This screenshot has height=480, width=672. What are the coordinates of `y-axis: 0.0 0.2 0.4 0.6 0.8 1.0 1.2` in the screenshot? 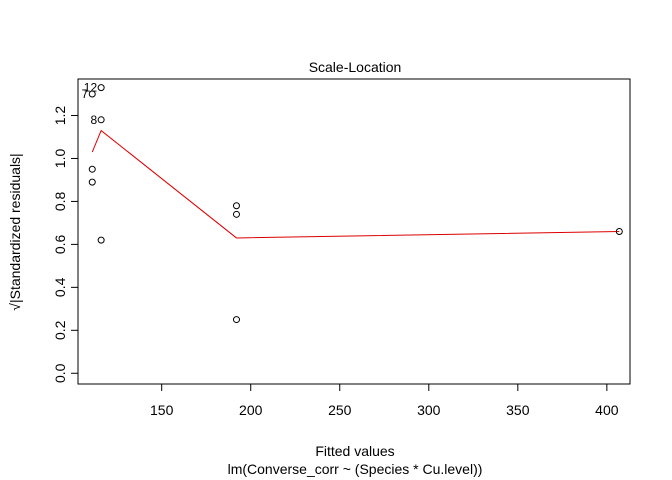 It's located at (65, 244).